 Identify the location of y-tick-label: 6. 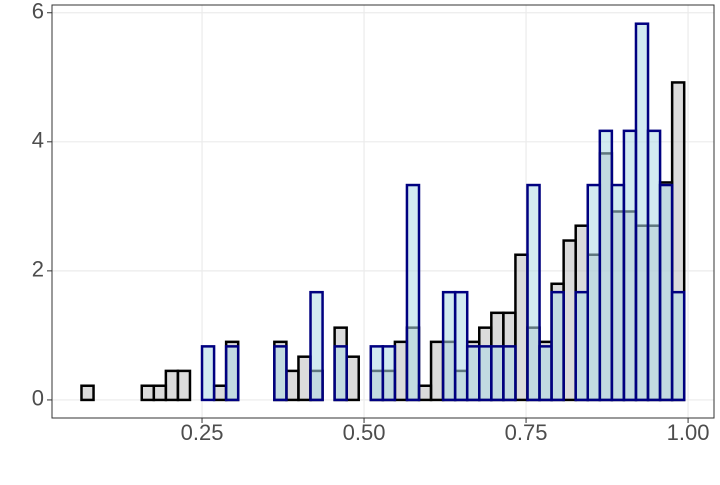
(38, 12).